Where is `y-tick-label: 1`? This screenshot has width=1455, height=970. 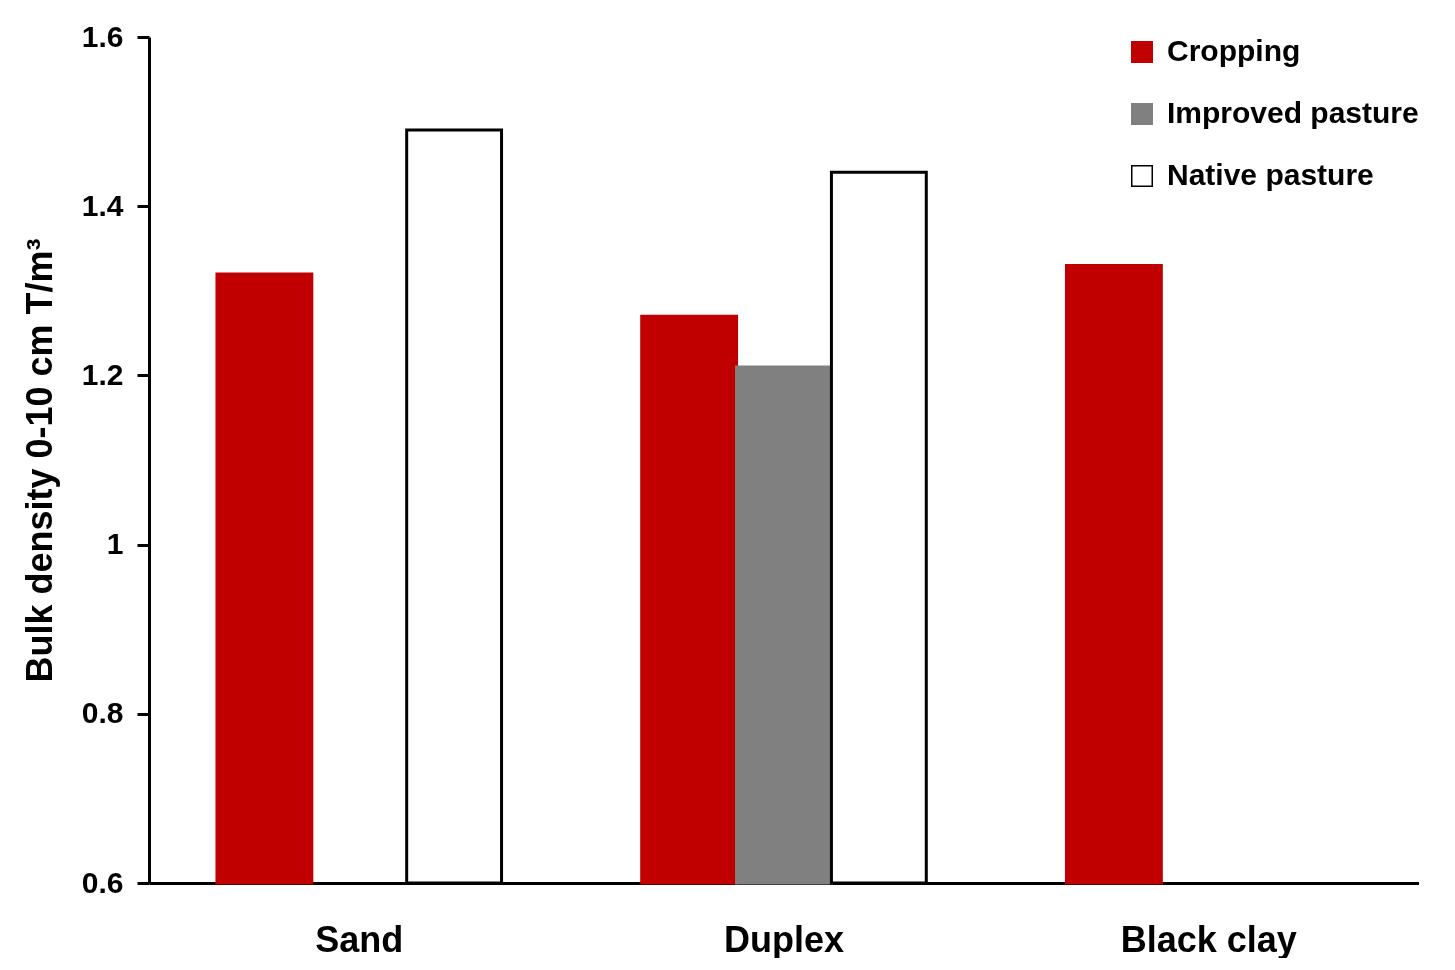
y-tick-label: 1 is located at coordinates (115, 544).